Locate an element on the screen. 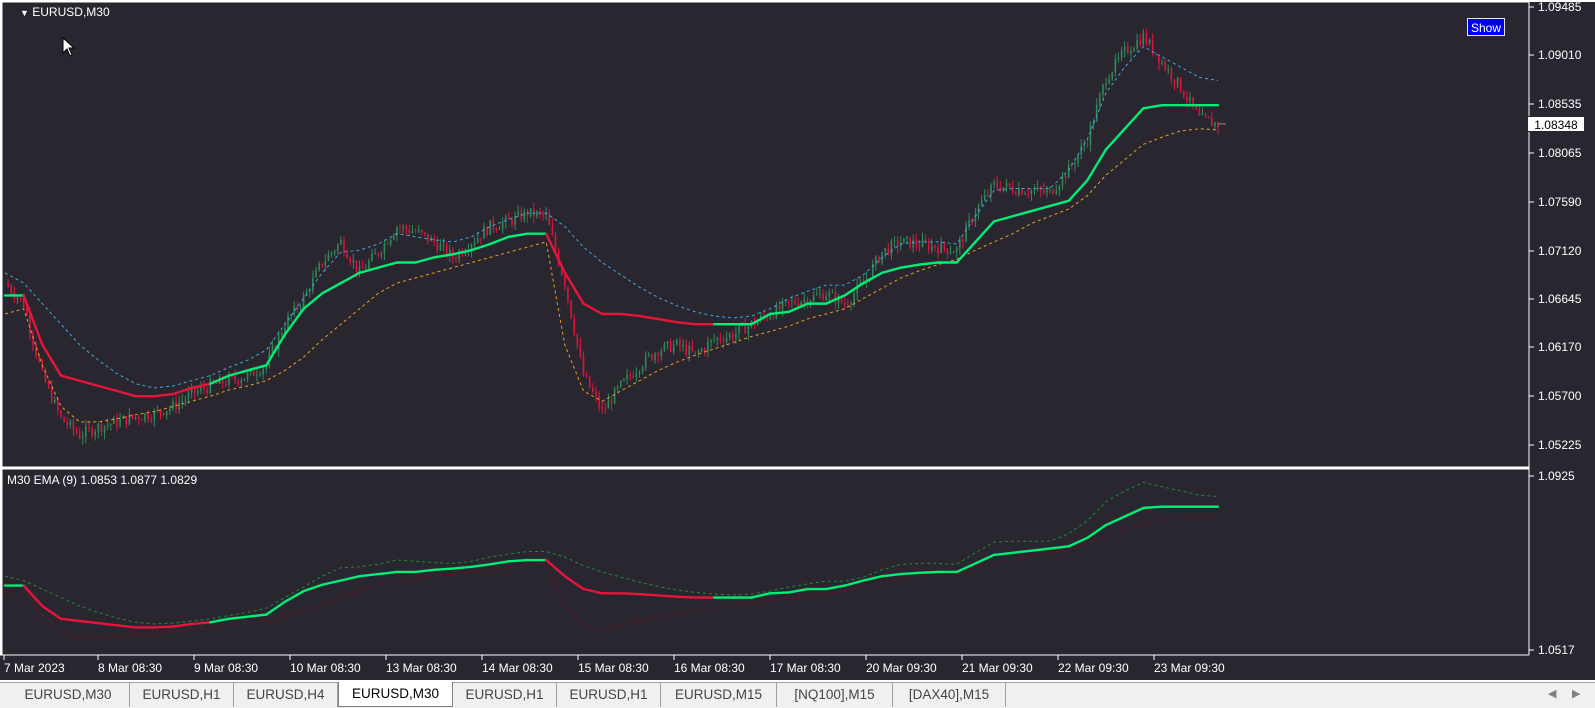 The height and width of the screenshot is (708, 1595). sub-lower-line is located at coordinates (611, 577).